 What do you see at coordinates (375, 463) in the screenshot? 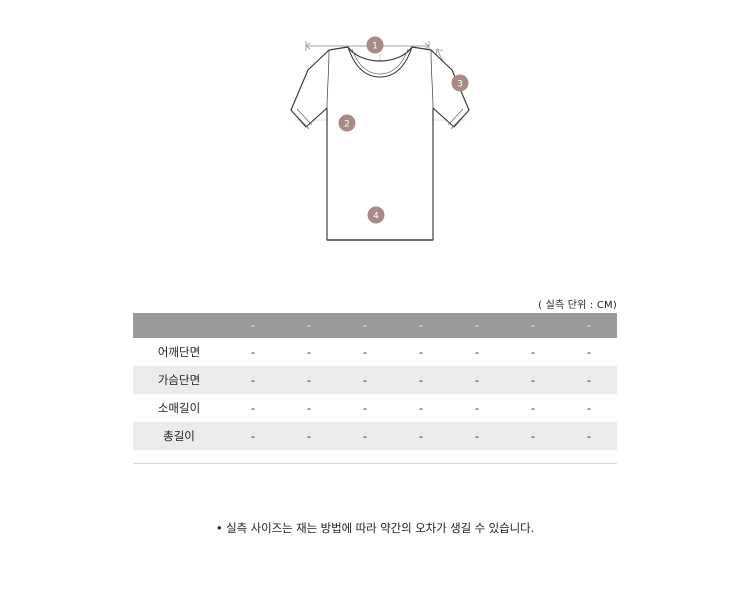
I see `section-divider` at bounding box center [375, 463].